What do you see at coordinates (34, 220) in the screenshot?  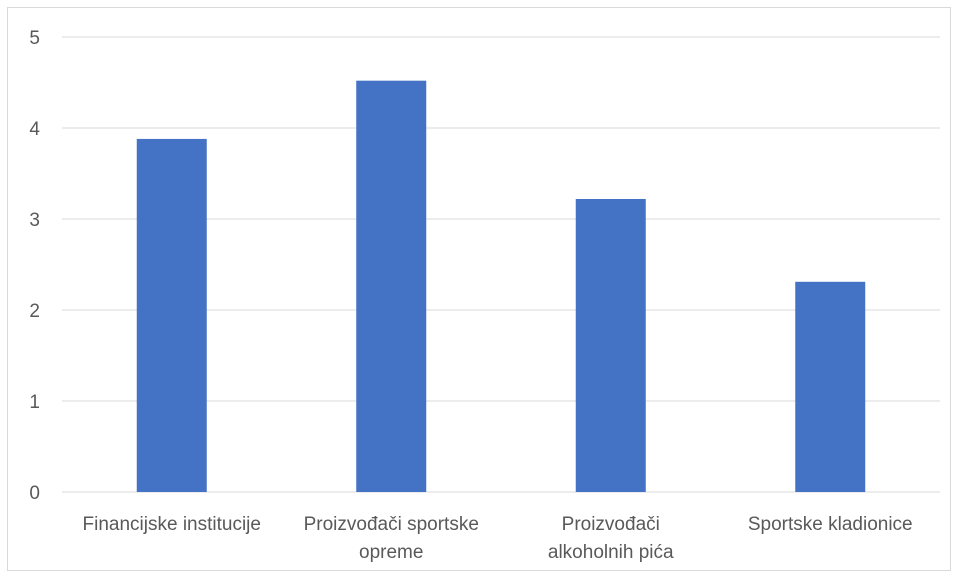 I see `y-tick-label: 3` at bounding box center [34, 220].